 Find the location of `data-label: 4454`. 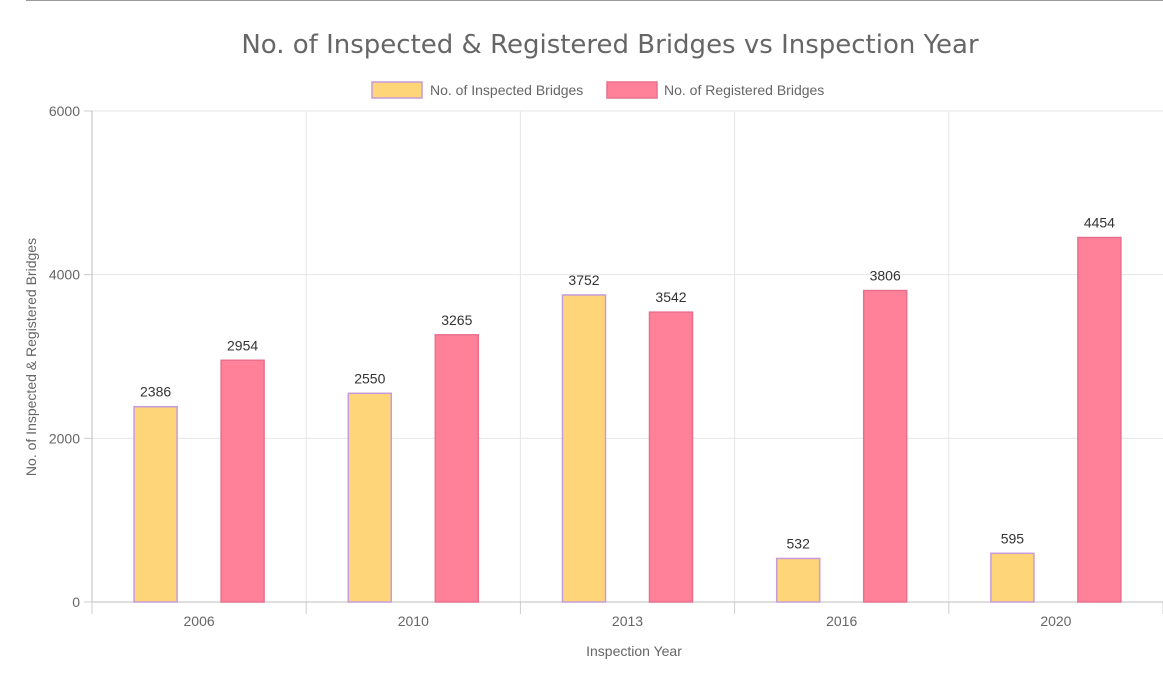

data-label: 4454 is located at coordinates (1099, 223).